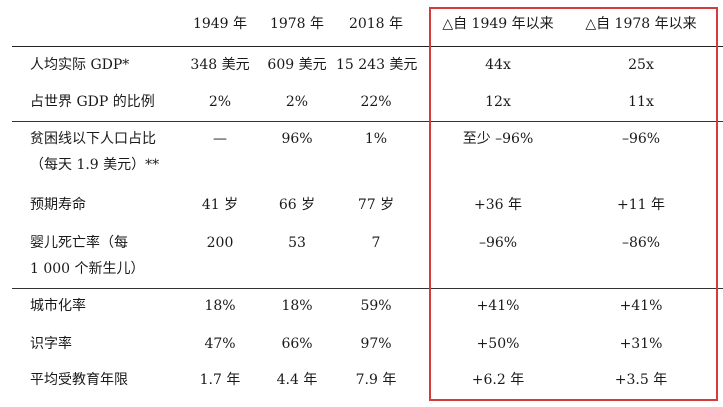 Image resolution: width=723 pixels, height=407 pixels. I want to click on cell-2018: 15 243 美元, so click(377, 65).